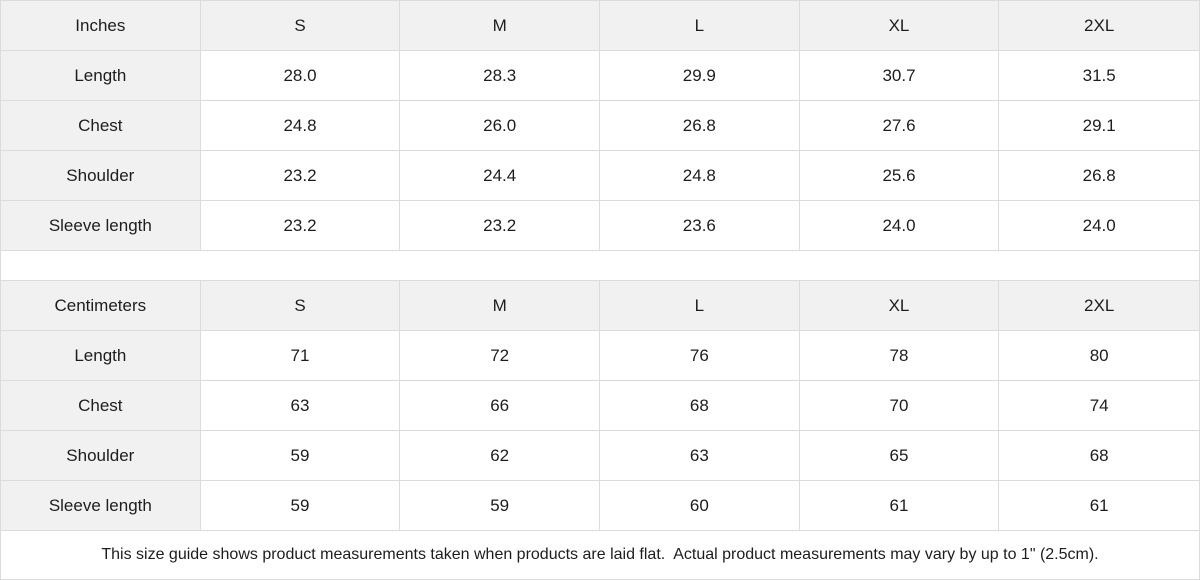  What do you see at coordinates (700, 506) in the screenshot?
I see `value-cell: 60` at bounding box center [700, 506].